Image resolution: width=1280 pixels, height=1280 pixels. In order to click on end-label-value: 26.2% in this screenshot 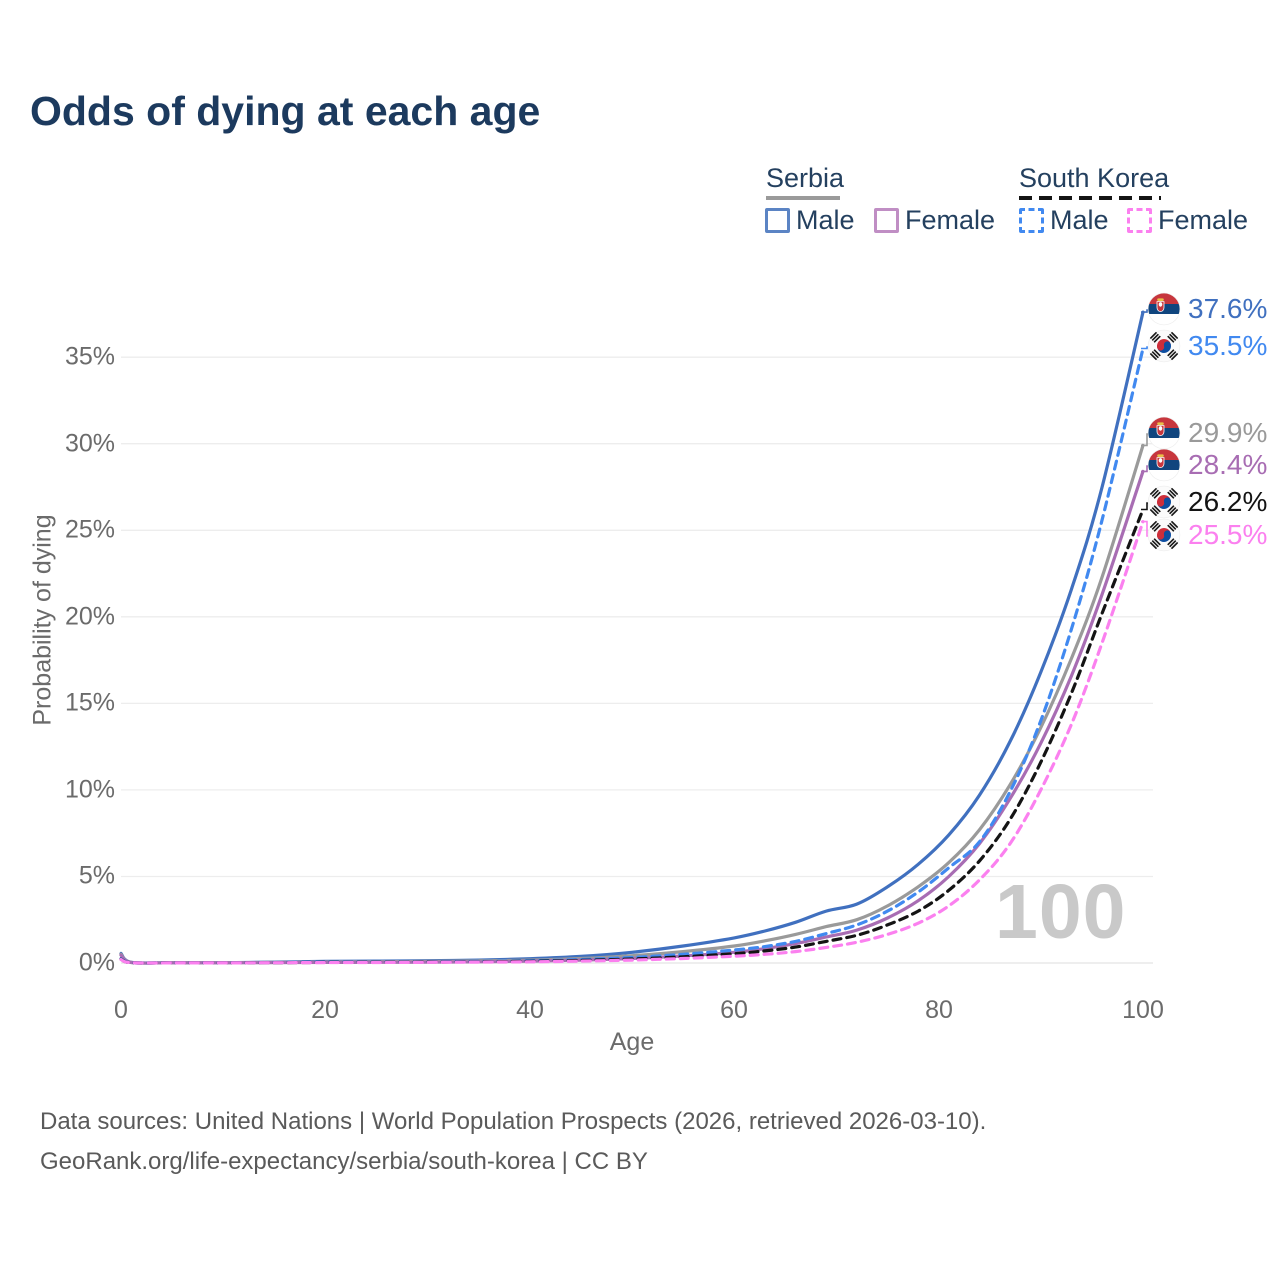, I will do `click(1228, 501)`.